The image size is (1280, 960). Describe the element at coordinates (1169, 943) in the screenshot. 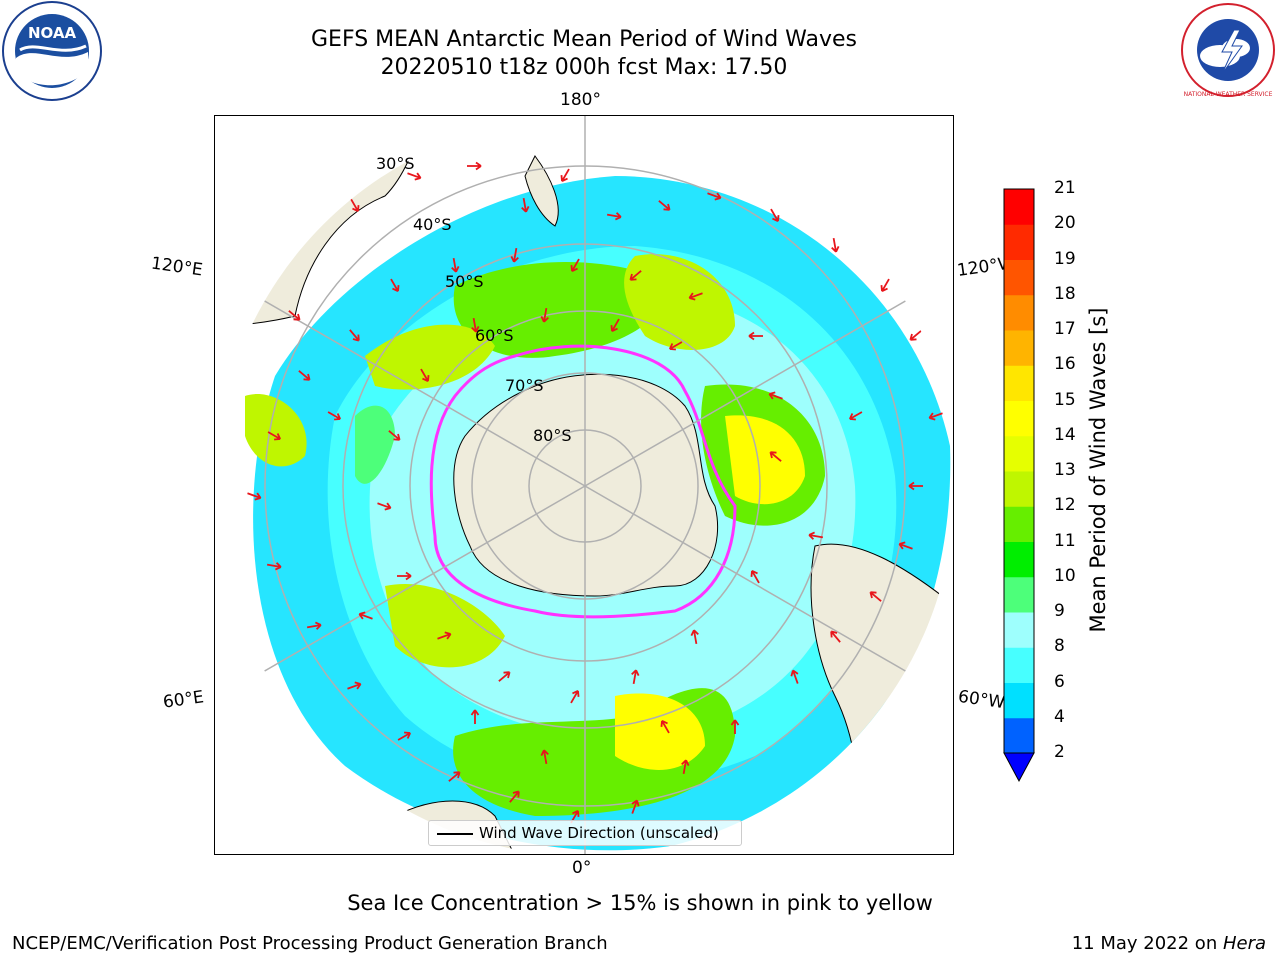

I see `run-date: 11 May 2022 on Hera` at that location.